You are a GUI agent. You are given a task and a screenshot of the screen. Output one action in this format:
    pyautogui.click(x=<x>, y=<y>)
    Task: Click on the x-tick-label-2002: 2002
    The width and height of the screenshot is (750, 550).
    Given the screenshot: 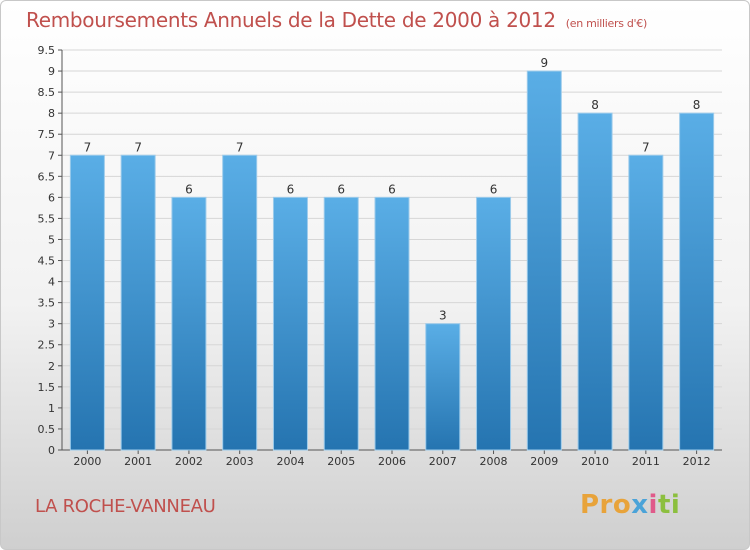 What is the action you would take?
    pyautogui.click(x=189, y=461)
    